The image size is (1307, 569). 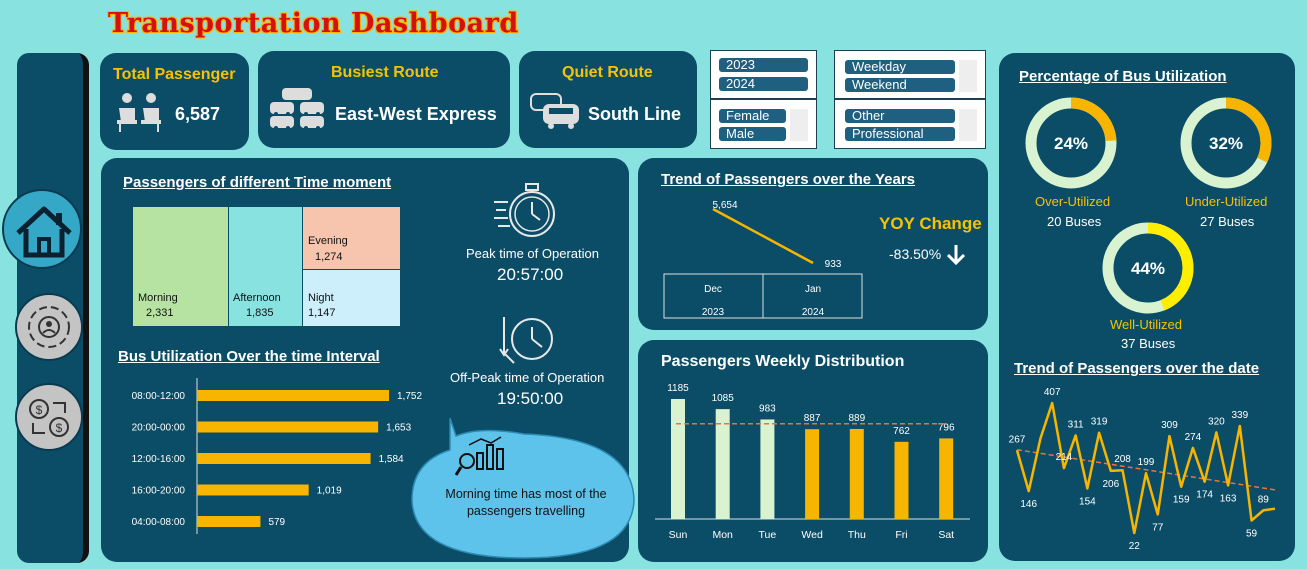 What do you see at coordinates (260, 313) in the screenshot?
I see `treemap-afternoon-value: 1,835` at bounding box center [260, 313].